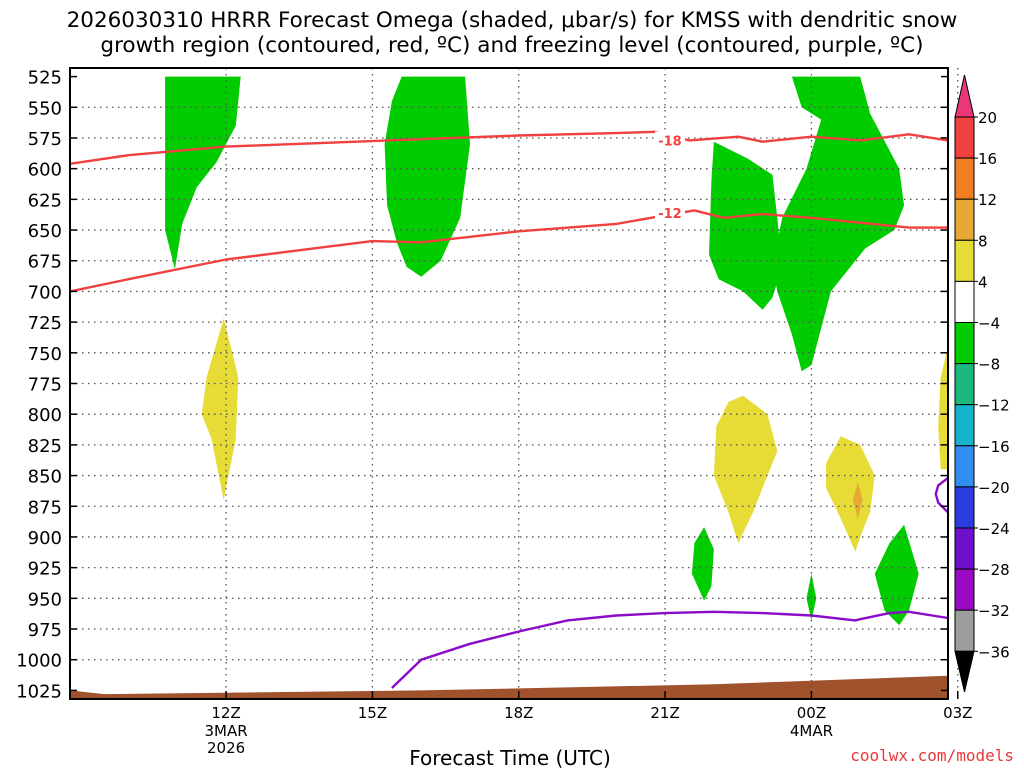 The height and width of the screenshot is (768, 1024). What do you see at coordinates (989, 324) in the screenshot?
I see `colorbar-label: −4` at bounding box center [989, 324].